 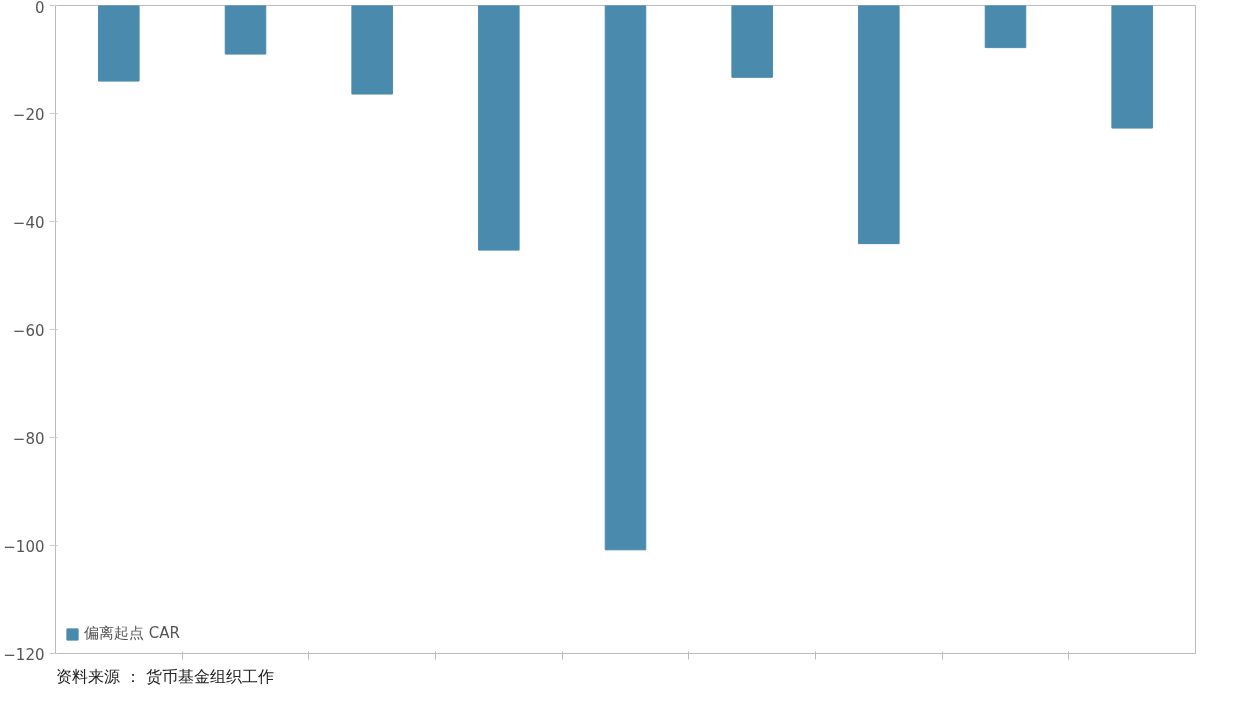 What do you see at coordinates (132, 633) in the screenshot?
I see `legend-label: 偏离起点 CAR` at bounding box center [132, 633].